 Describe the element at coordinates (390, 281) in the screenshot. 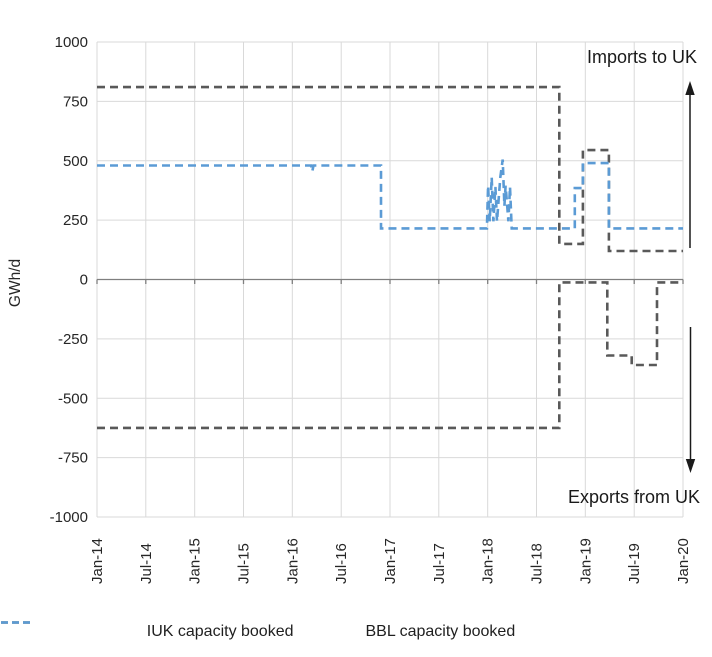

I see `zero-axis` at that location.